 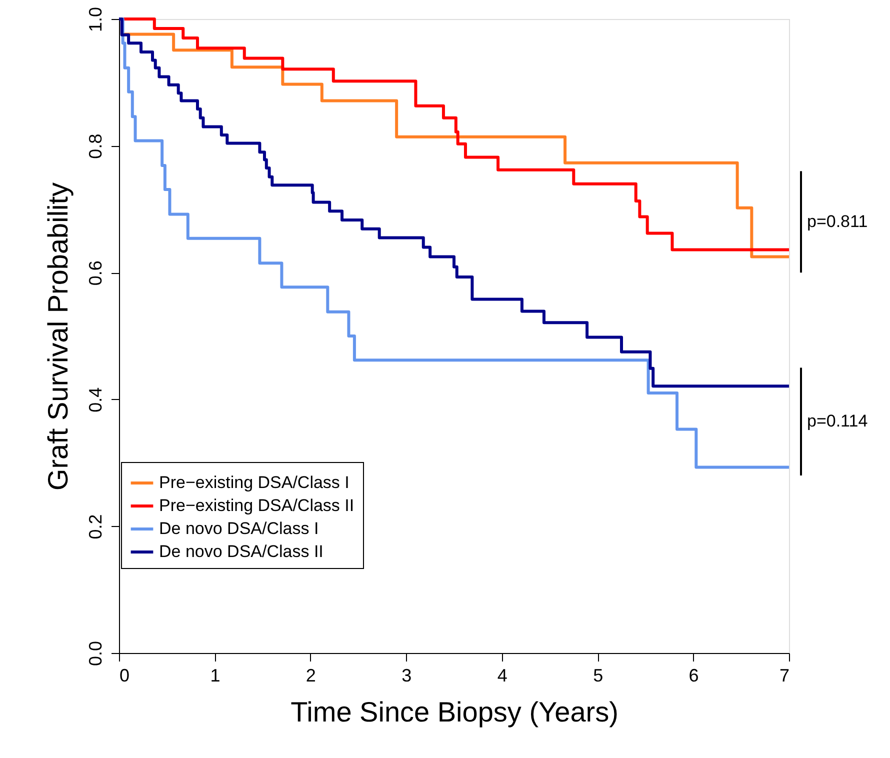 I want to click on y-tick-label: 0.4, so click(x=96, y=399).